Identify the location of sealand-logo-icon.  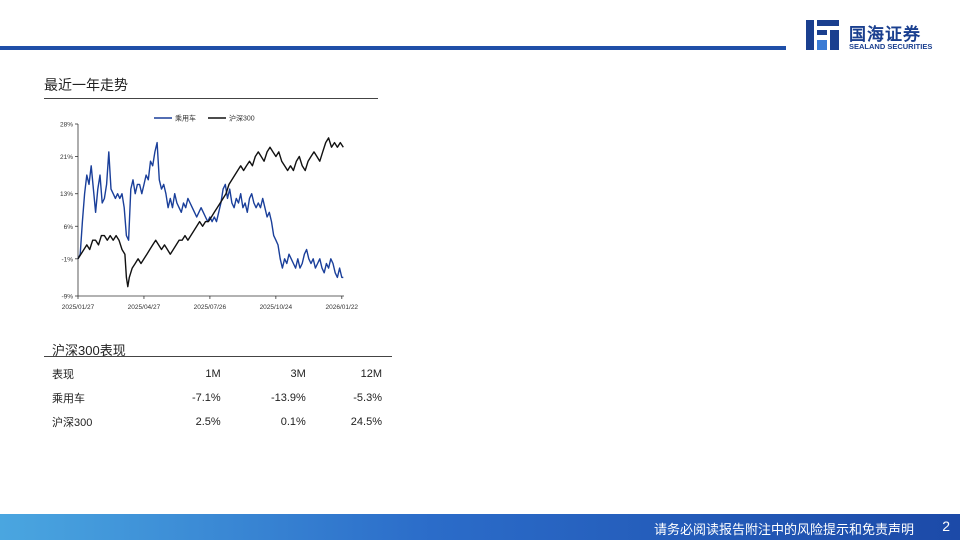
(822, 35).